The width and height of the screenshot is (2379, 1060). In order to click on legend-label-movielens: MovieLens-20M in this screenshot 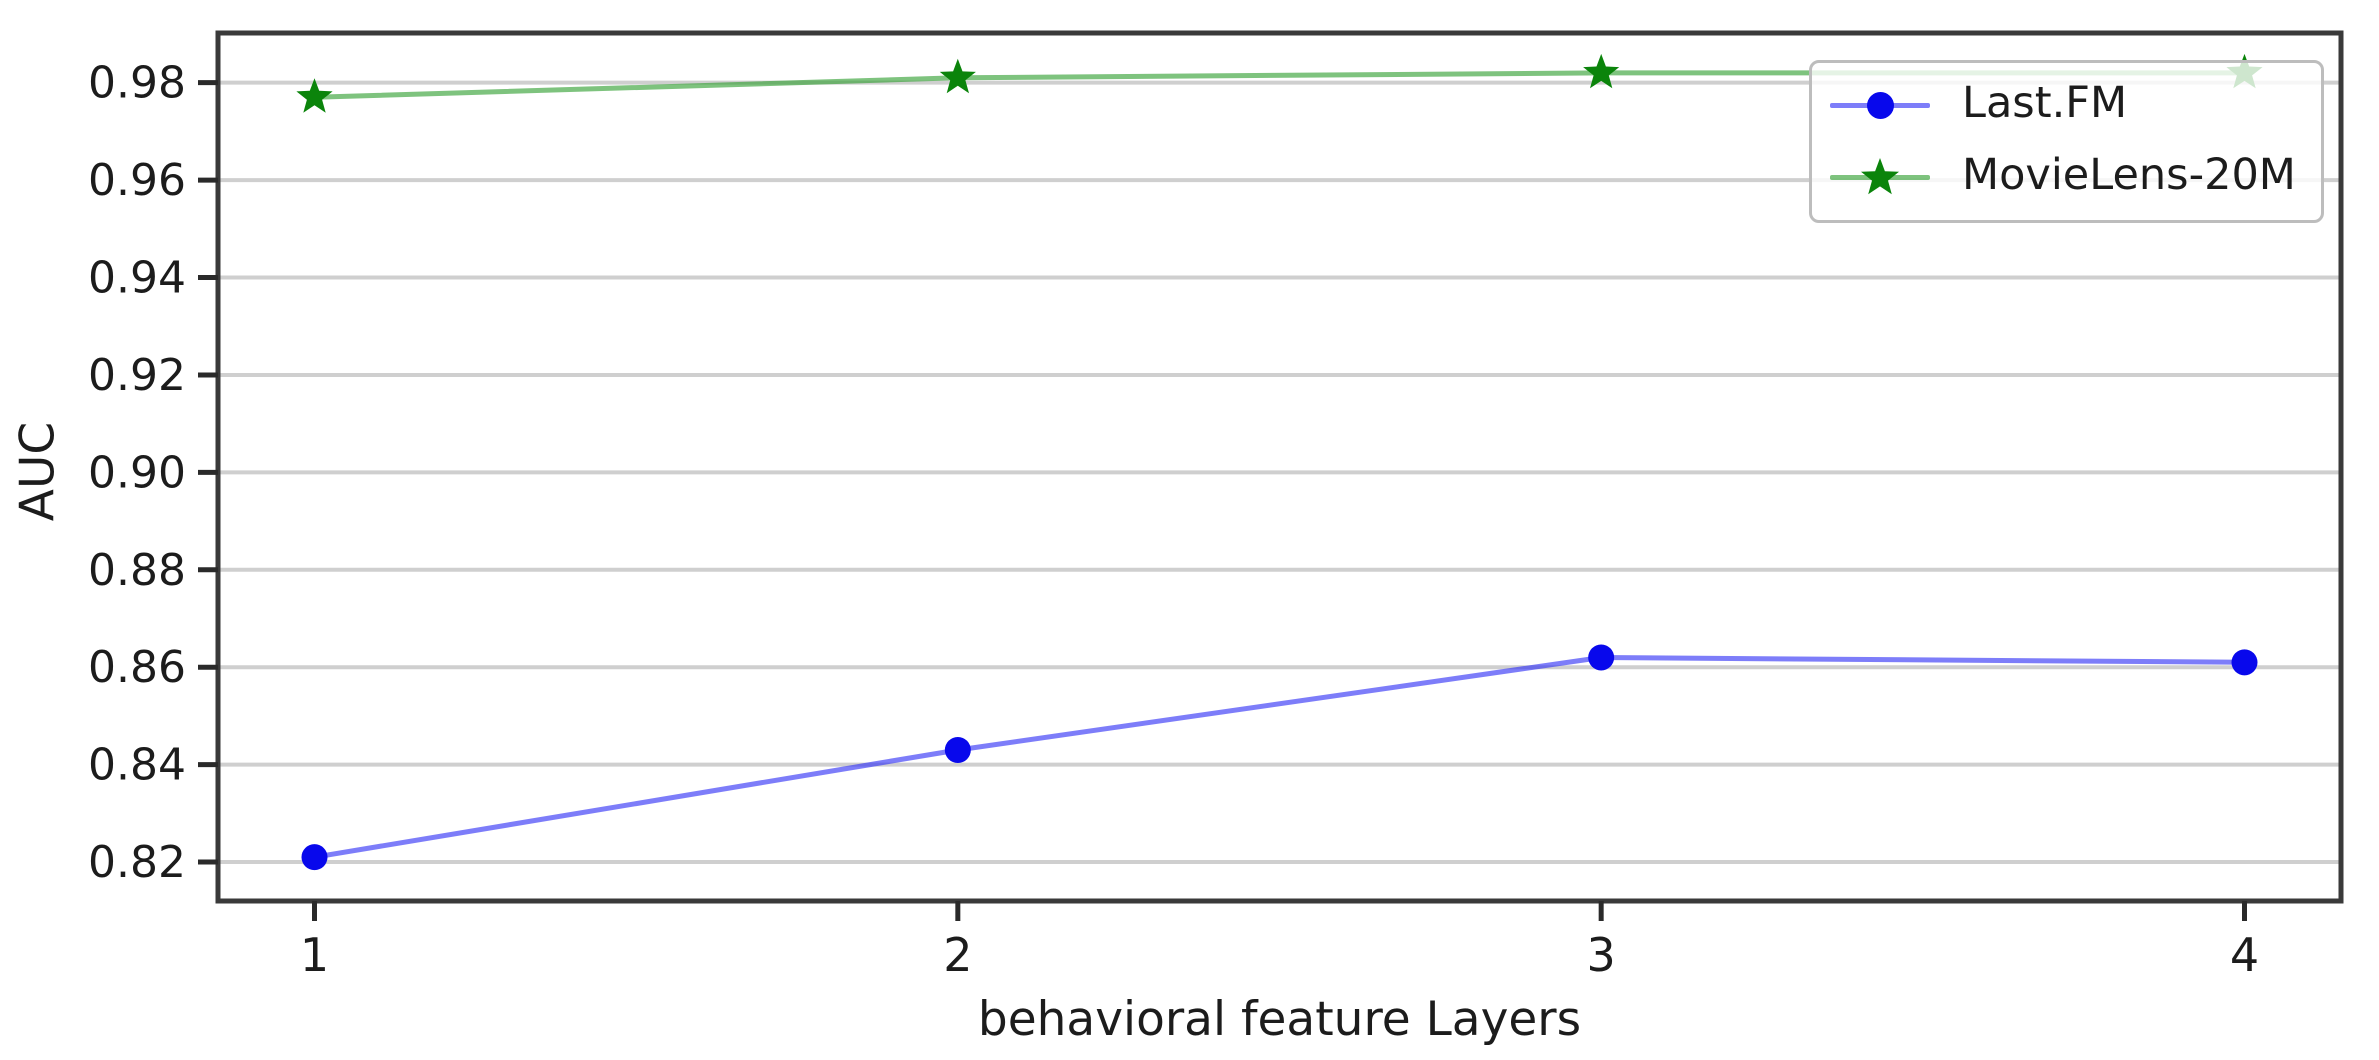, I will do `click(2129, 175)`.